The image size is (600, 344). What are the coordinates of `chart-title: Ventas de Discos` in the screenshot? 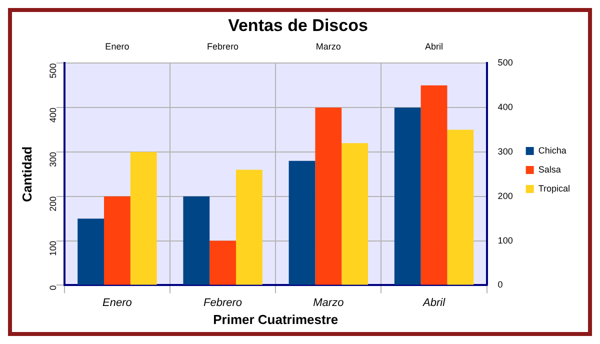 It's located at (298, 25).